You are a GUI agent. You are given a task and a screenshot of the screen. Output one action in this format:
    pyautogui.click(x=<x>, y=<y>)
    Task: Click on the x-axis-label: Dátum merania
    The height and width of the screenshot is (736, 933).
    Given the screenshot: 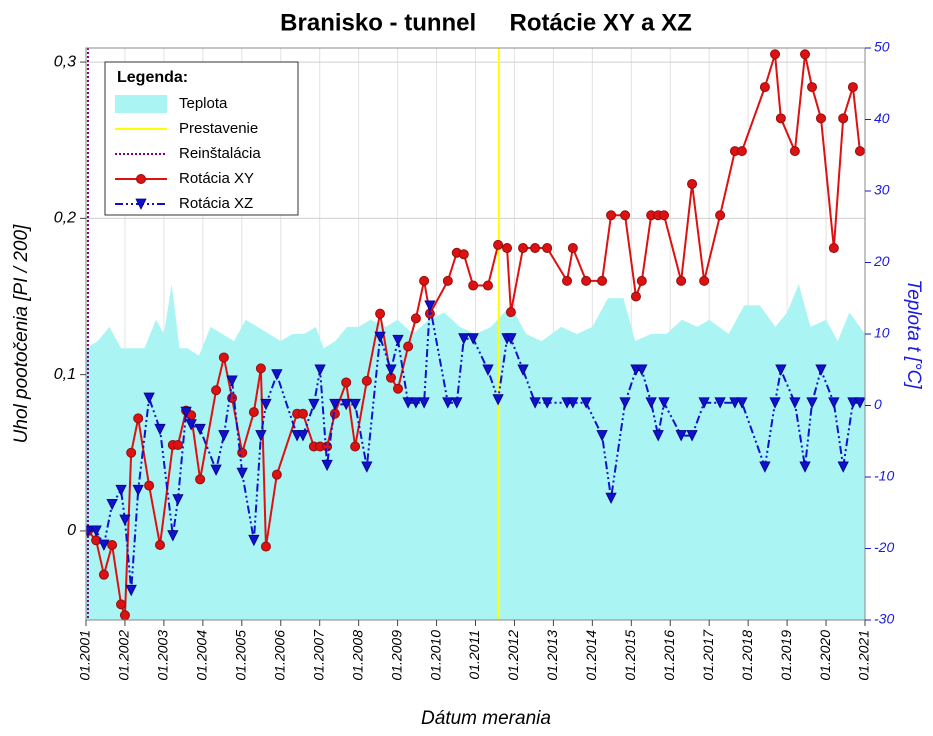 What is the action you would take?
    pyautogui.click(x=486, y=718)
    